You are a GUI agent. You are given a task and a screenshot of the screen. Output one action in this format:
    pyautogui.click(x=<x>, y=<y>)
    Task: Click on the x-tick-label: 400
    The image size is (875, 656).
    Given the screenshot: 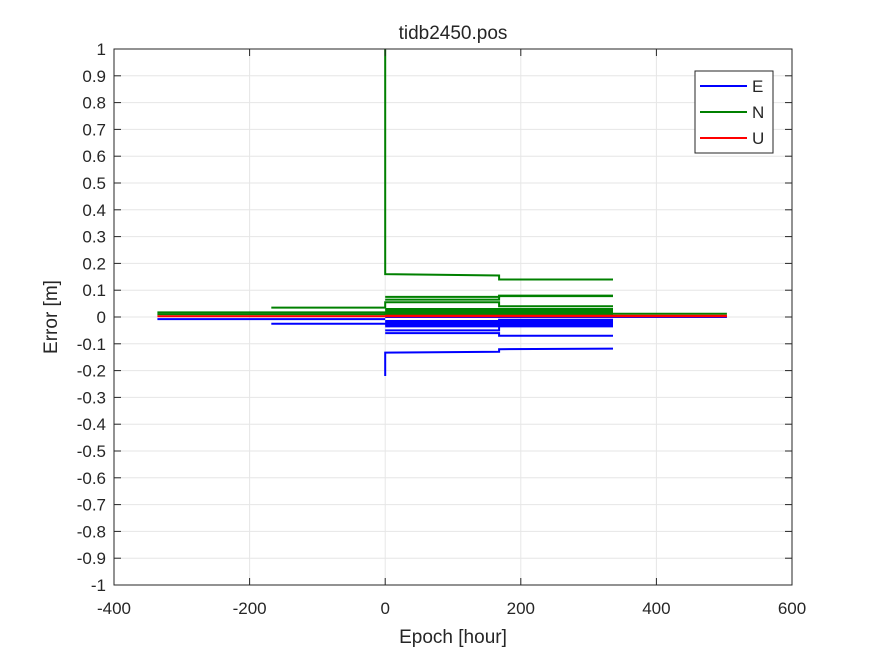 What is the action you would take?
    pyautogui.click(x=656, y=608)
    